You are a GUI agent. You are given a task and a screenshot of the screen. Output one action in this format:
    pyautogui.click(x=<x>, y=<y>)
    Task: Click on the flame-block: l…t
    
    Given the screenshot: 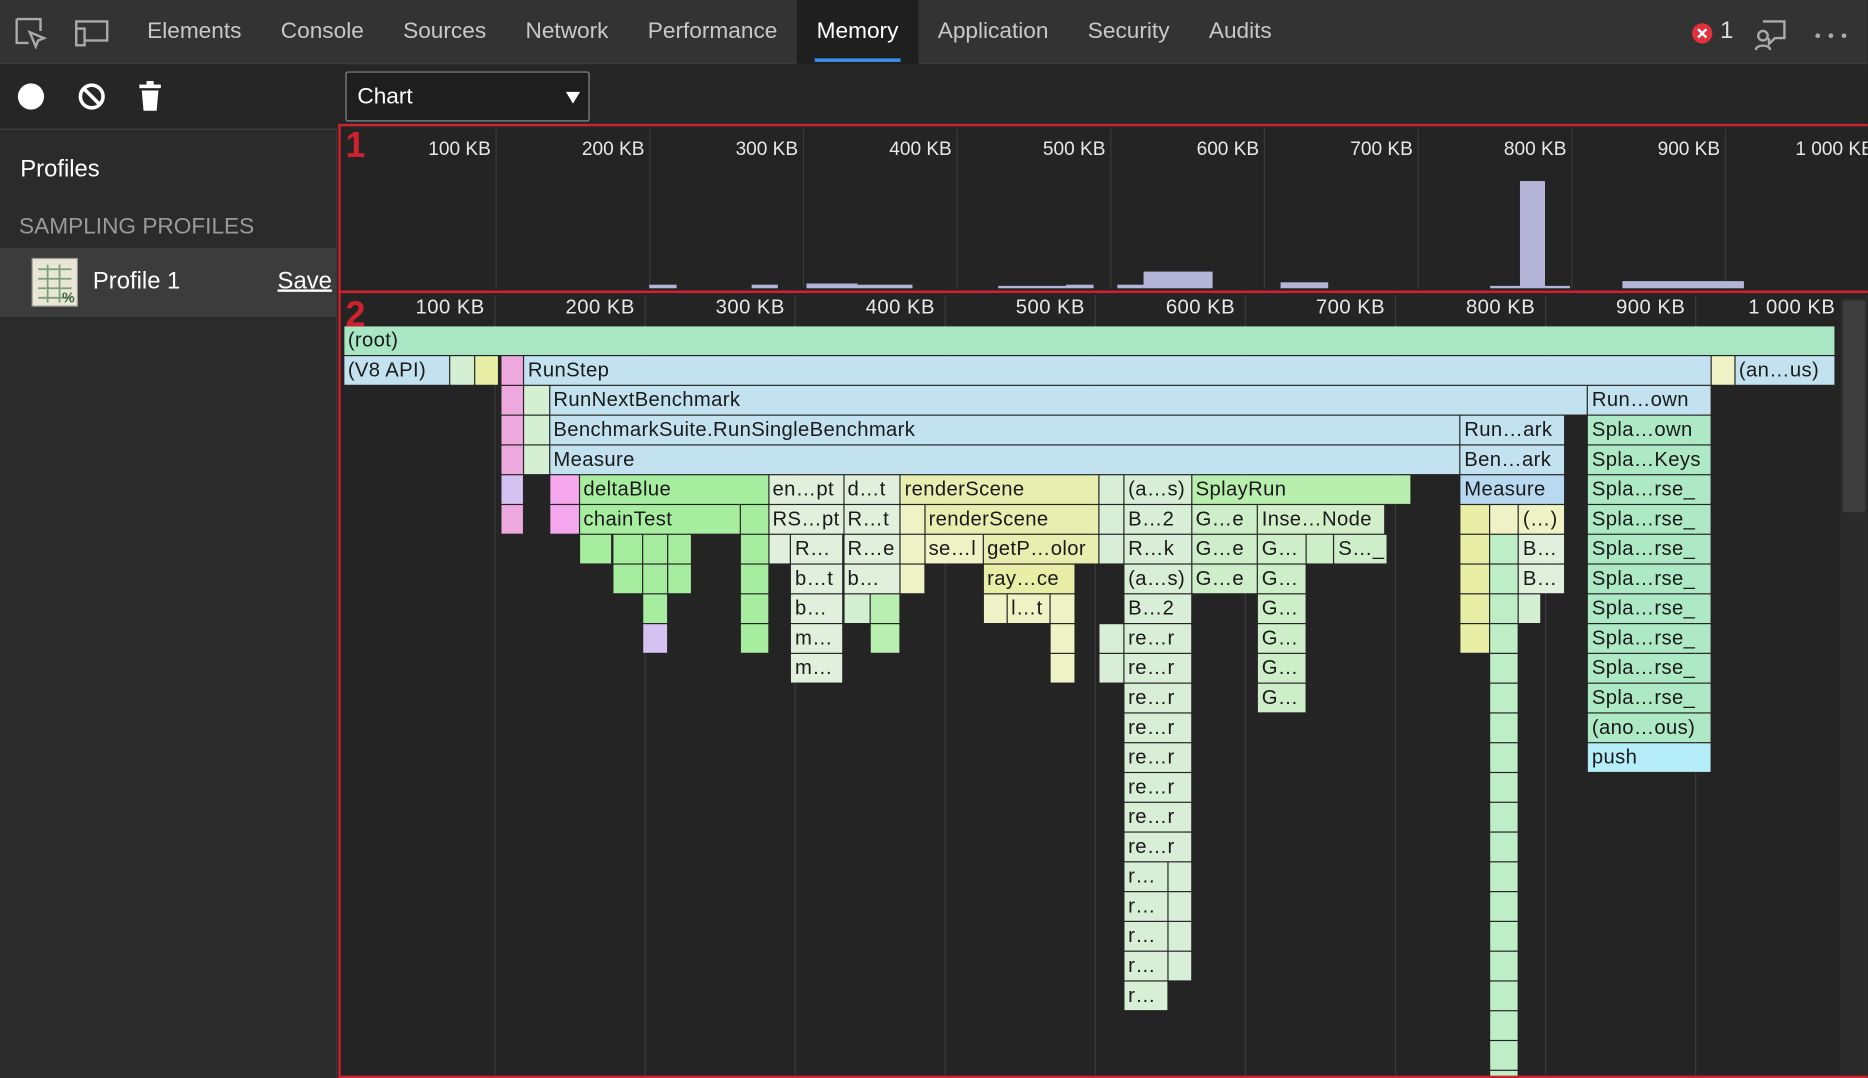 What is the action you would take?
    pyautogui.click(x=1028, y=608)
    